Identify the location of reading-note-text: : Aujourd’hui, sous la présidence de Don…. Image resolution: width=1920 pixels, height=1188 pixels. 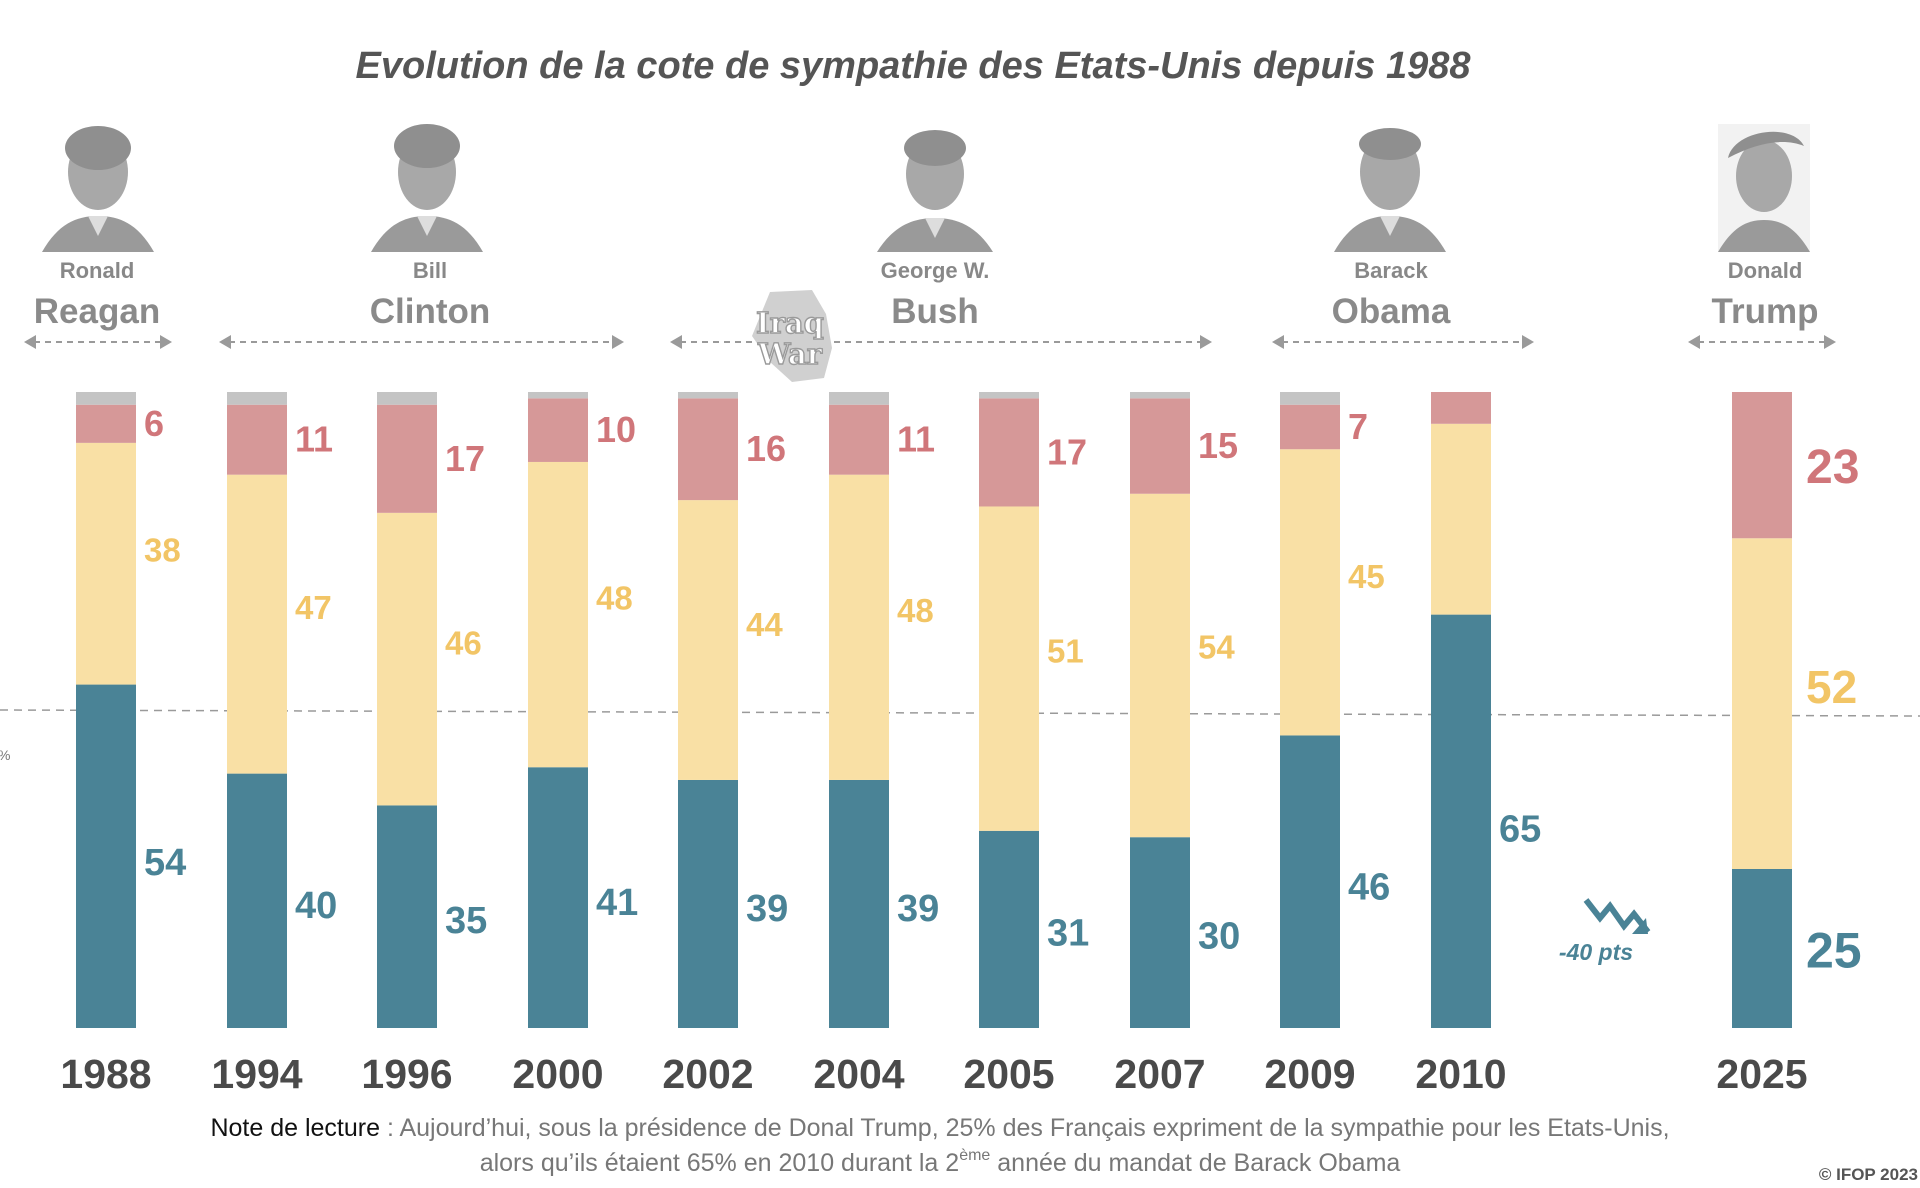
(1025, 1128).